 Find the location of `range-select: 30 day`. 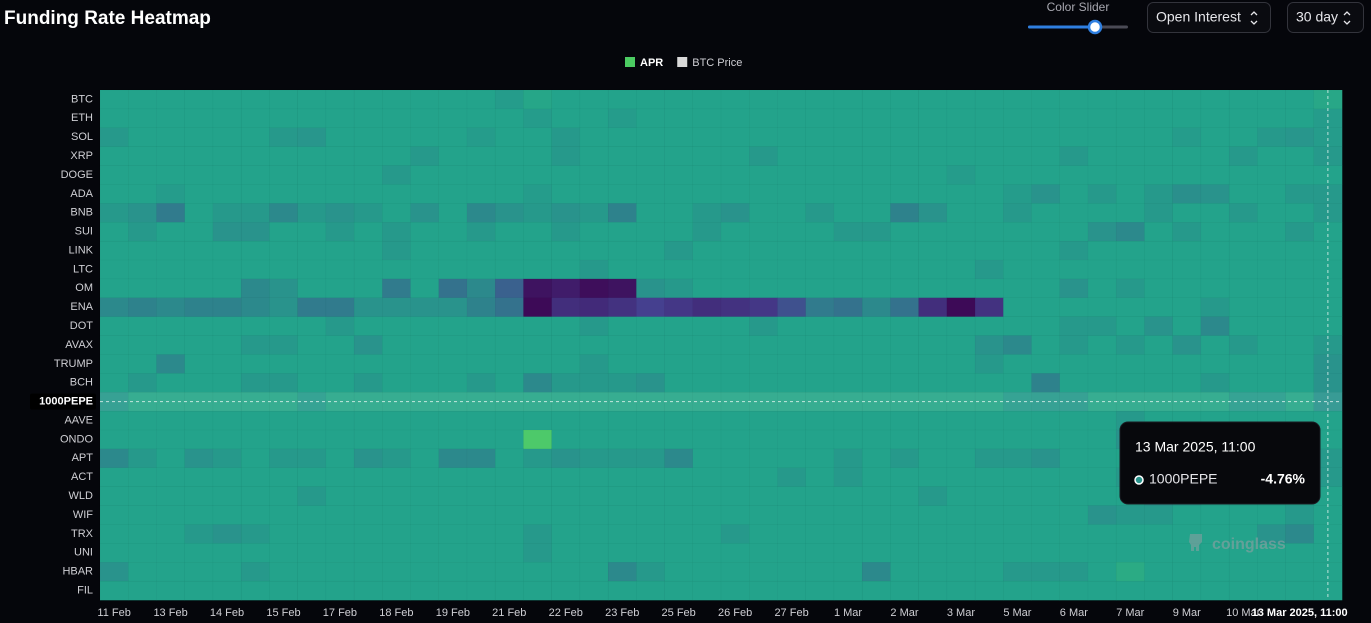

range-select: 30 day is located at coordinates (1325, 17).